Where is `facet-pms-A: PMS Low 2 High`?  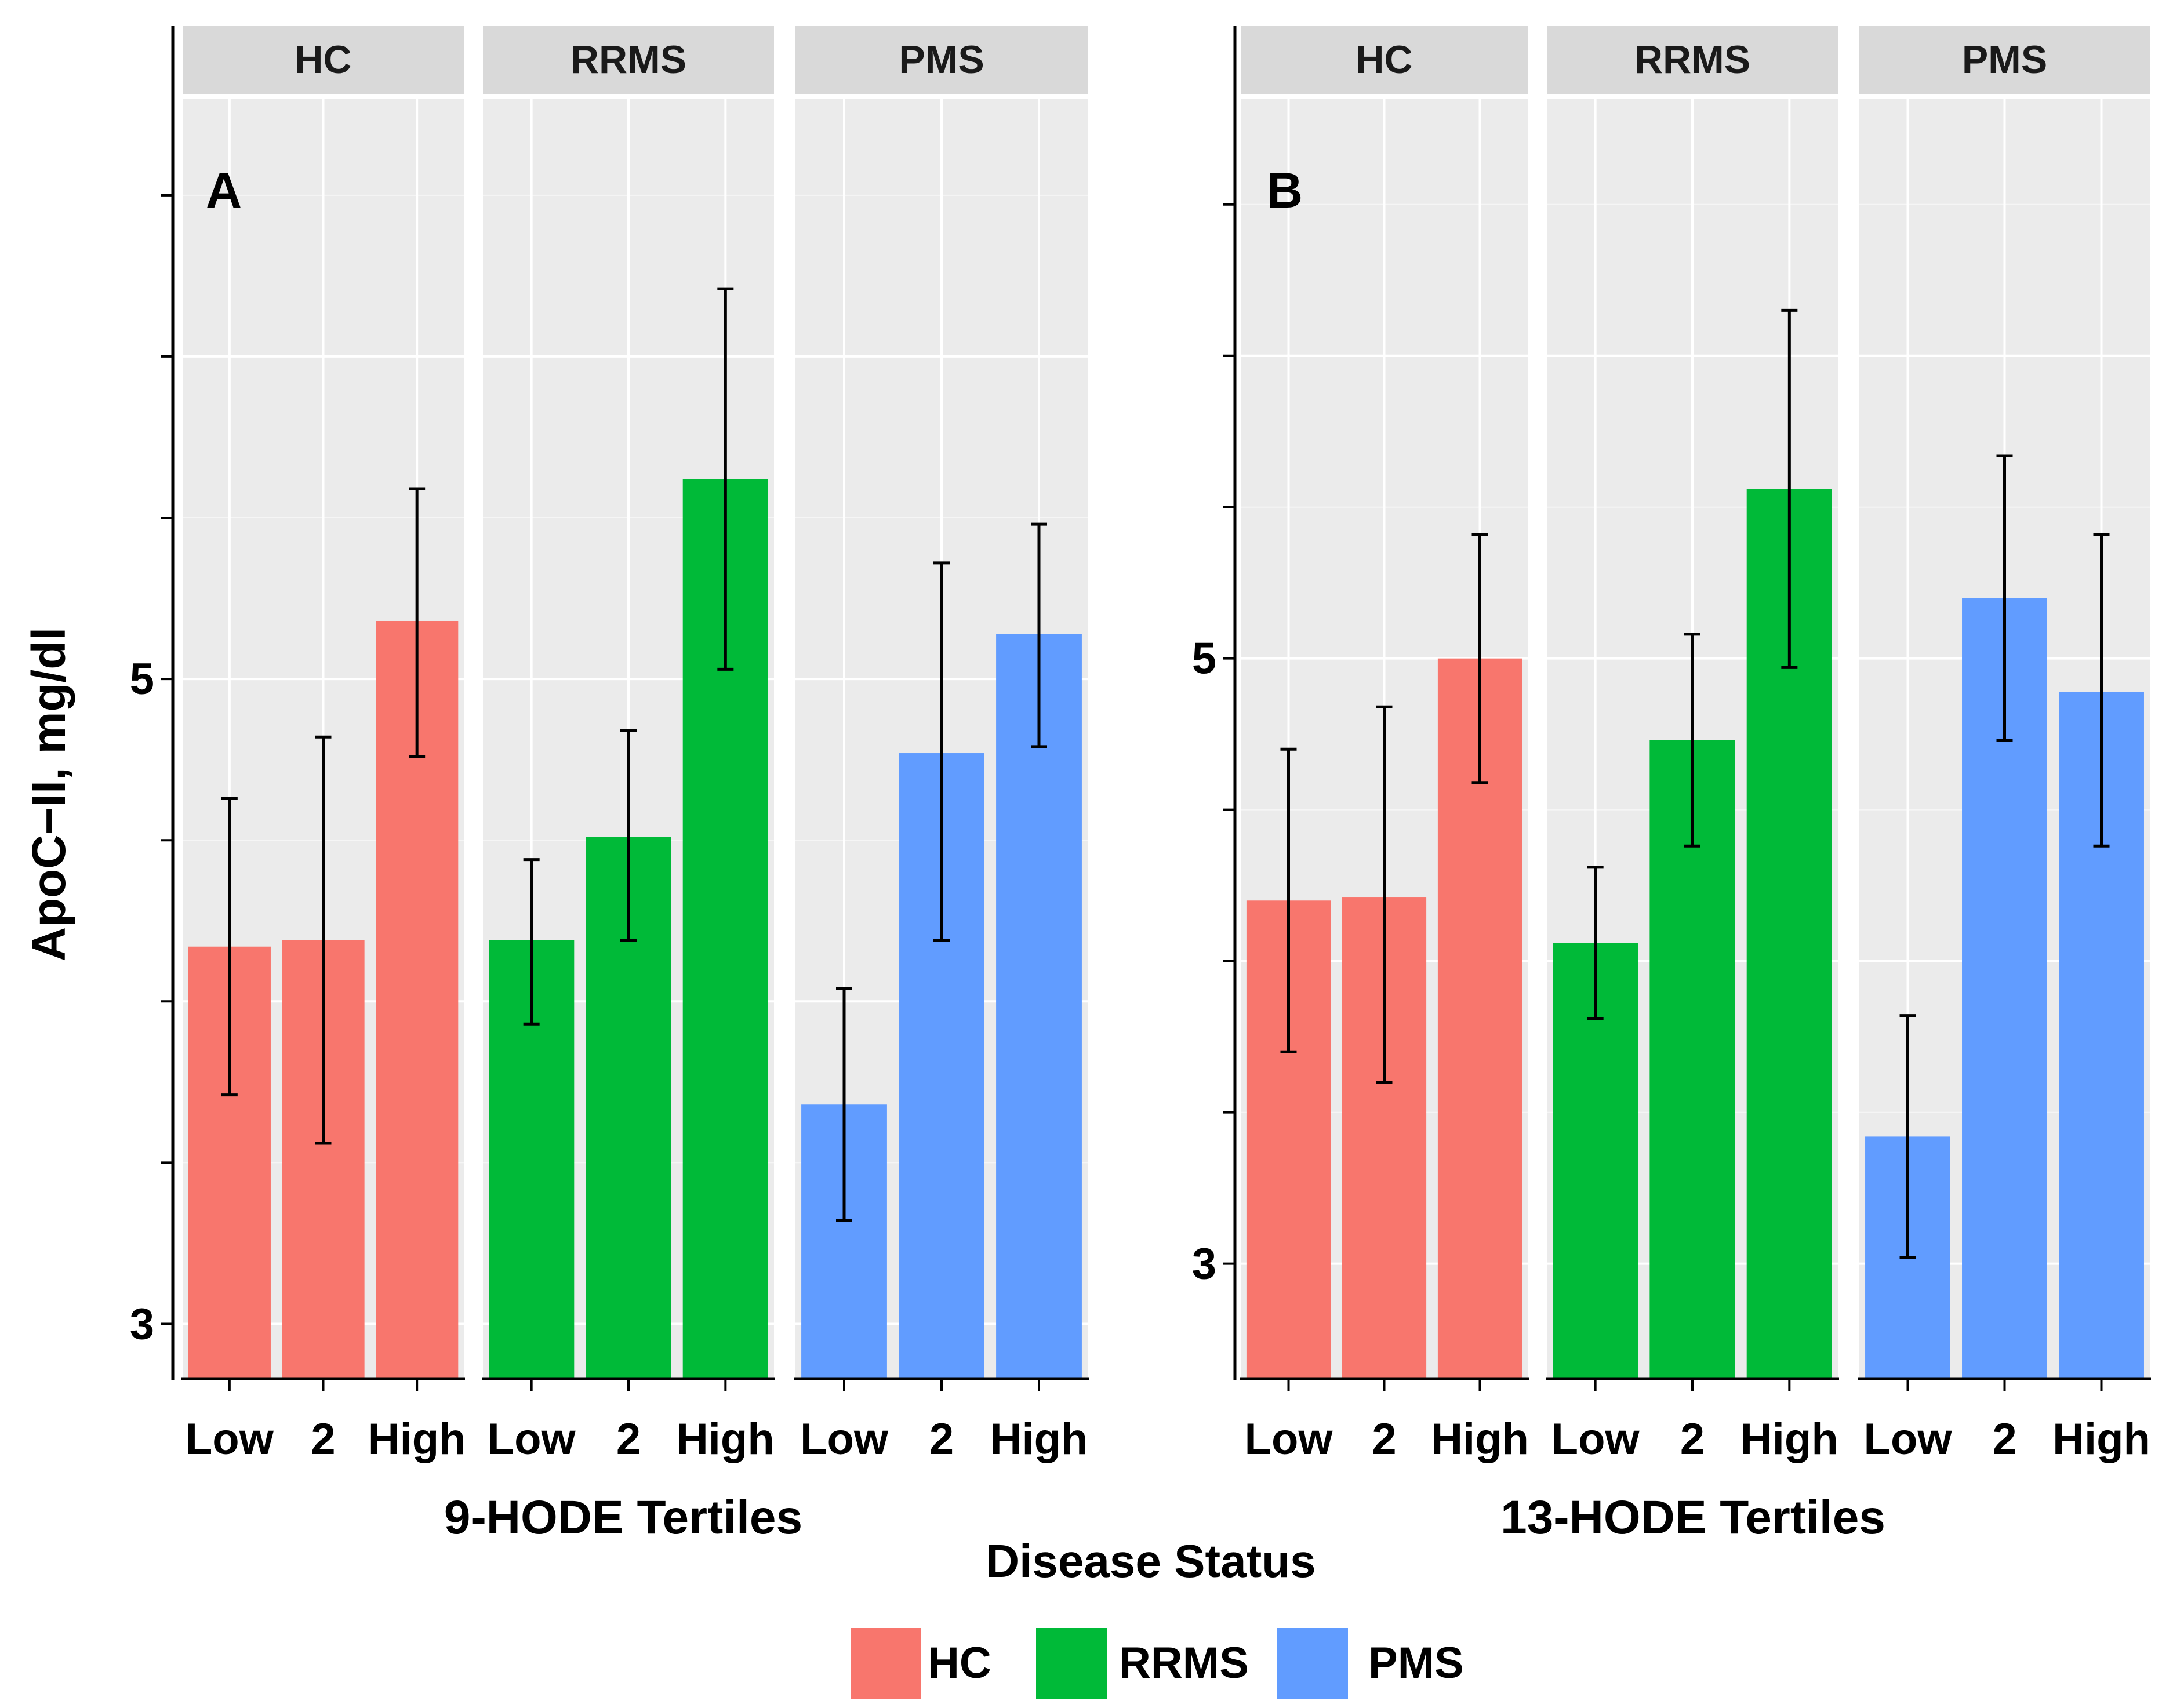
facet-pms-A: PMS Low 2 High is located at coordinates (941, 745).